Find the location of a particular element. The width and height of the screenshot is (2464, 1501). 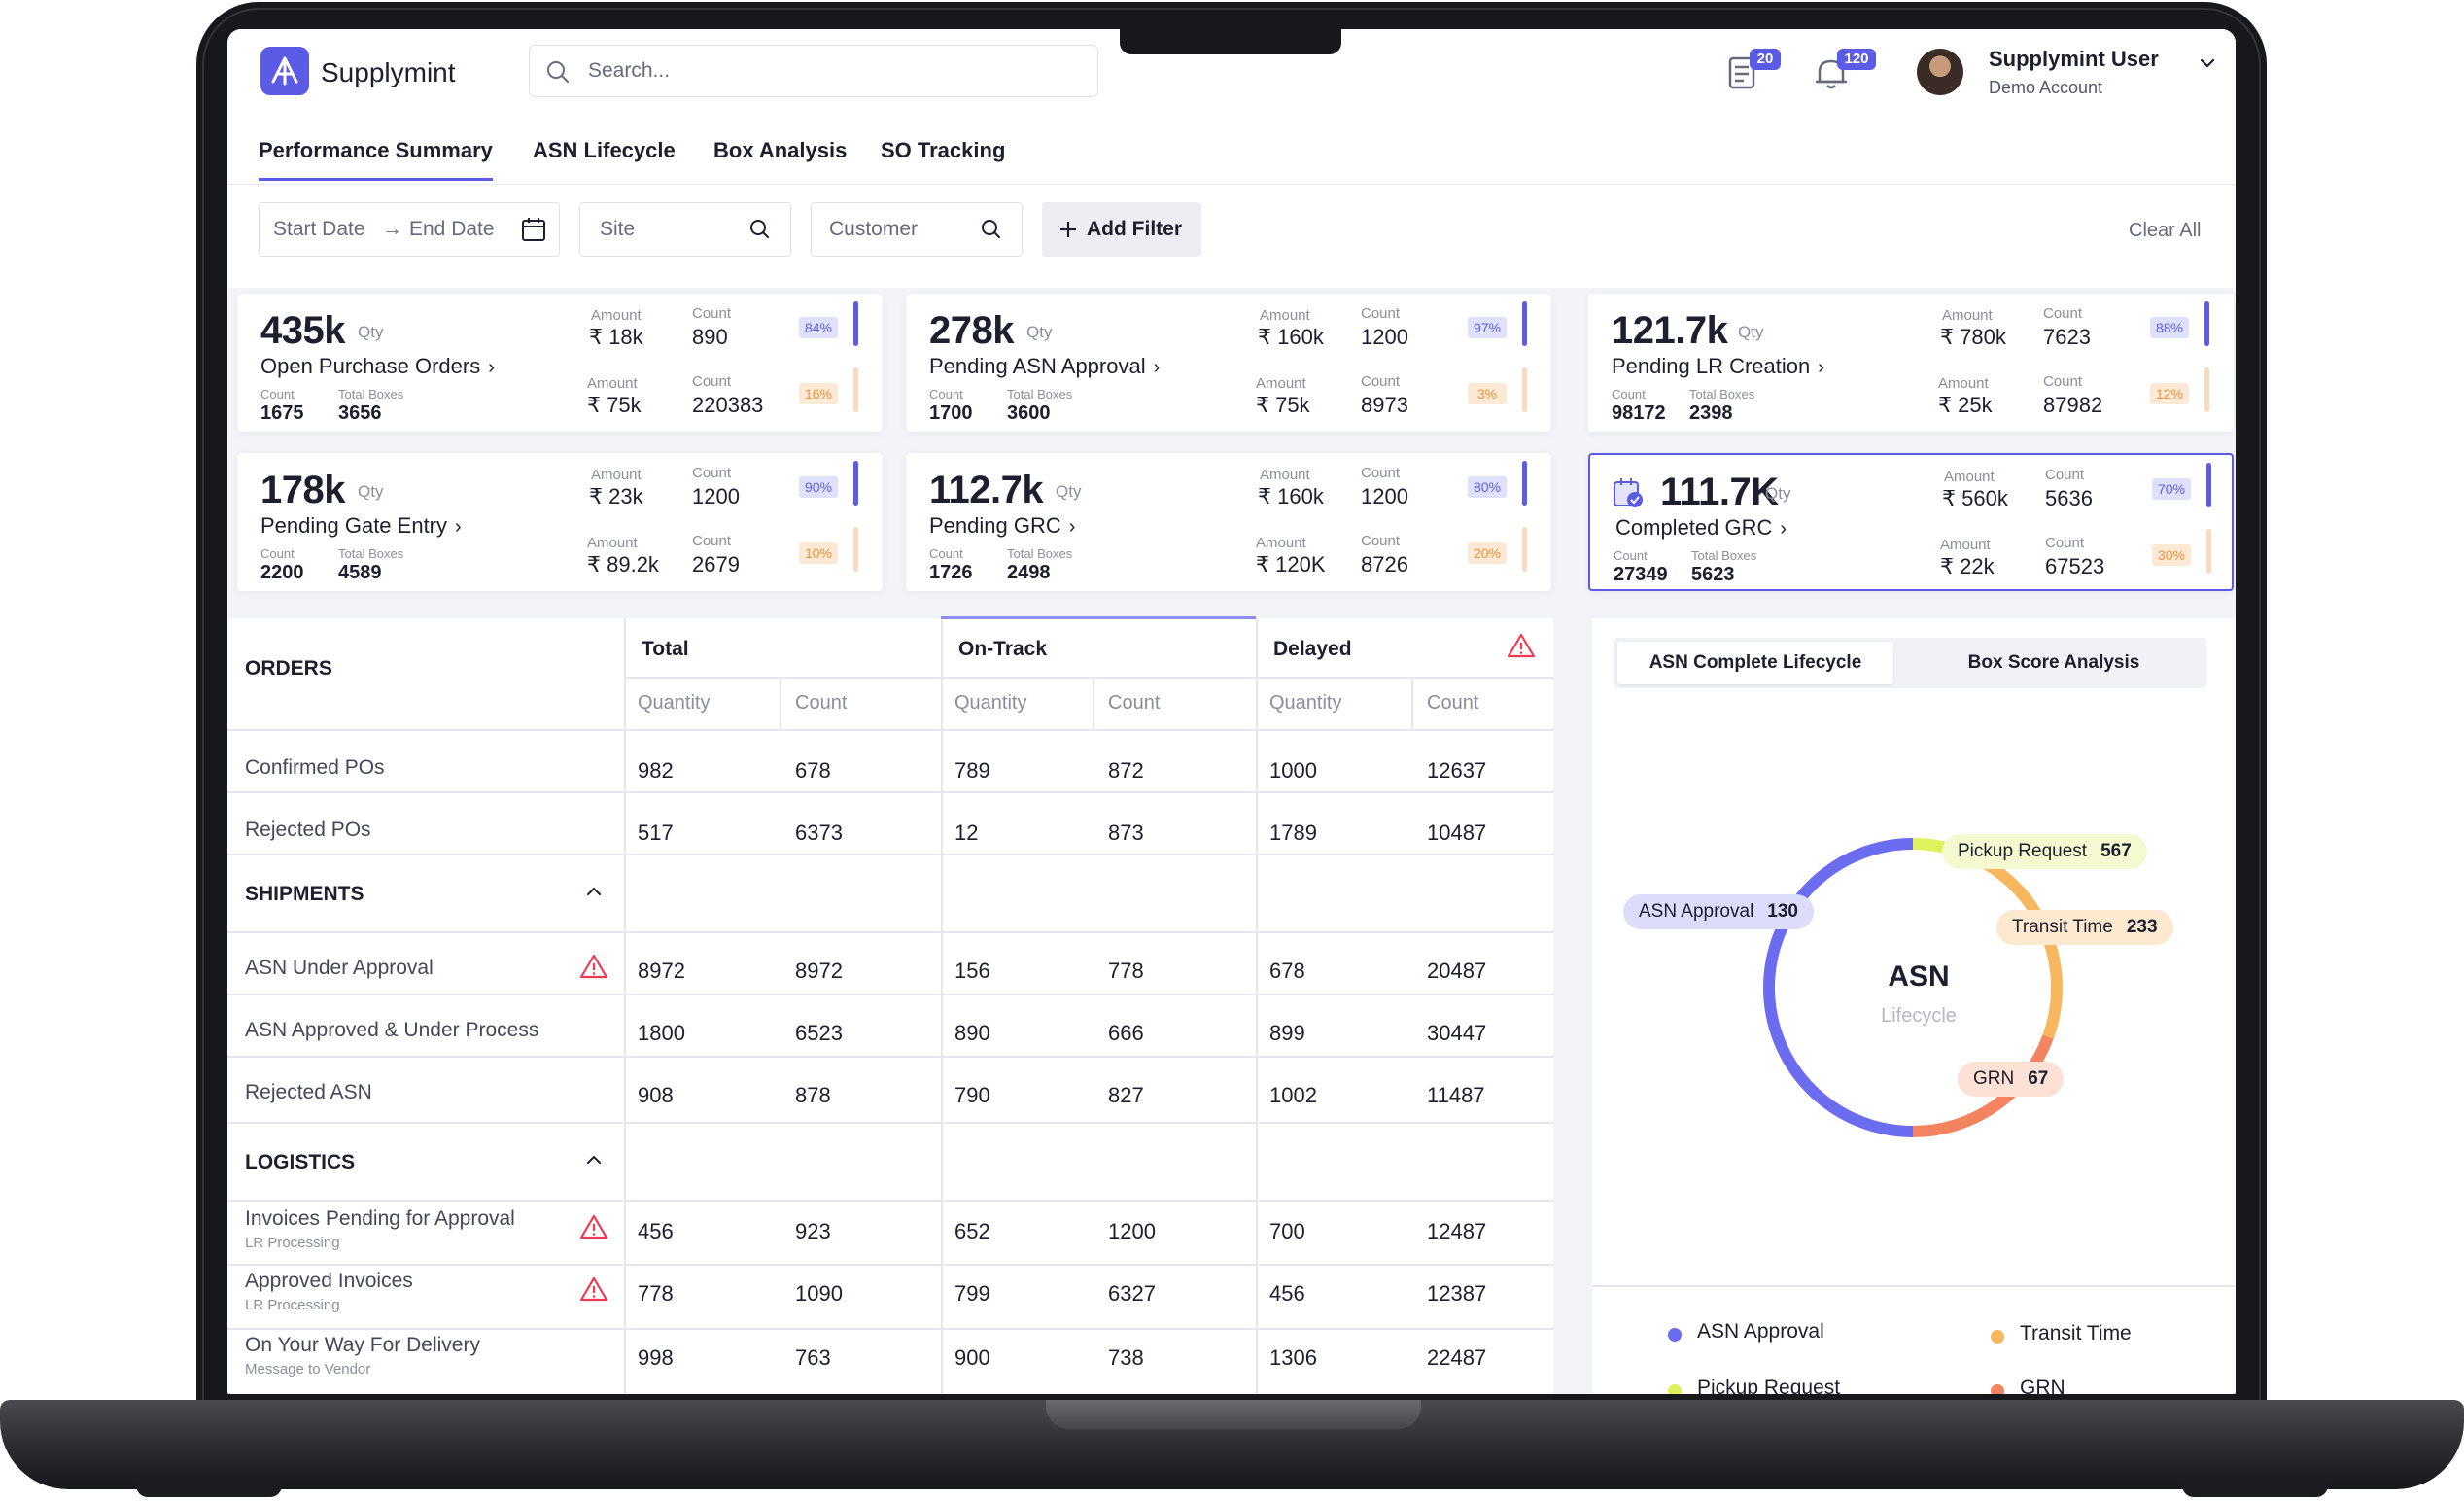

data-label-name: GRN is located at coordinates (1994, 1079).